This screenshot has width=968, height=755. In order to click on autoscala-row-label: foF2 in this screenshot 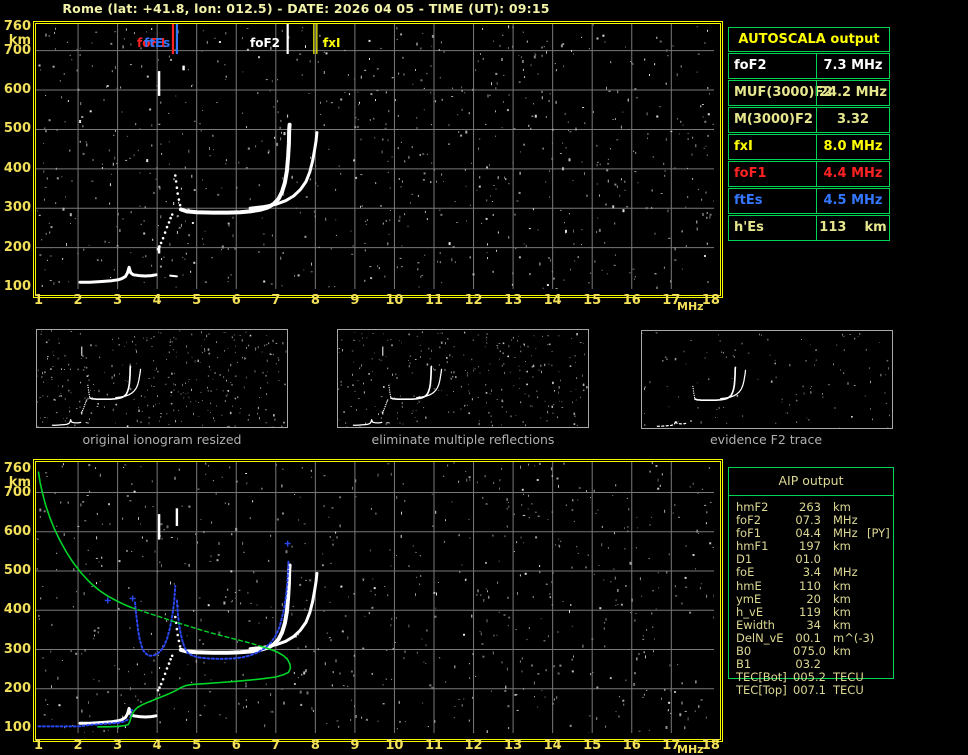, I will do `click(750, 65)`.